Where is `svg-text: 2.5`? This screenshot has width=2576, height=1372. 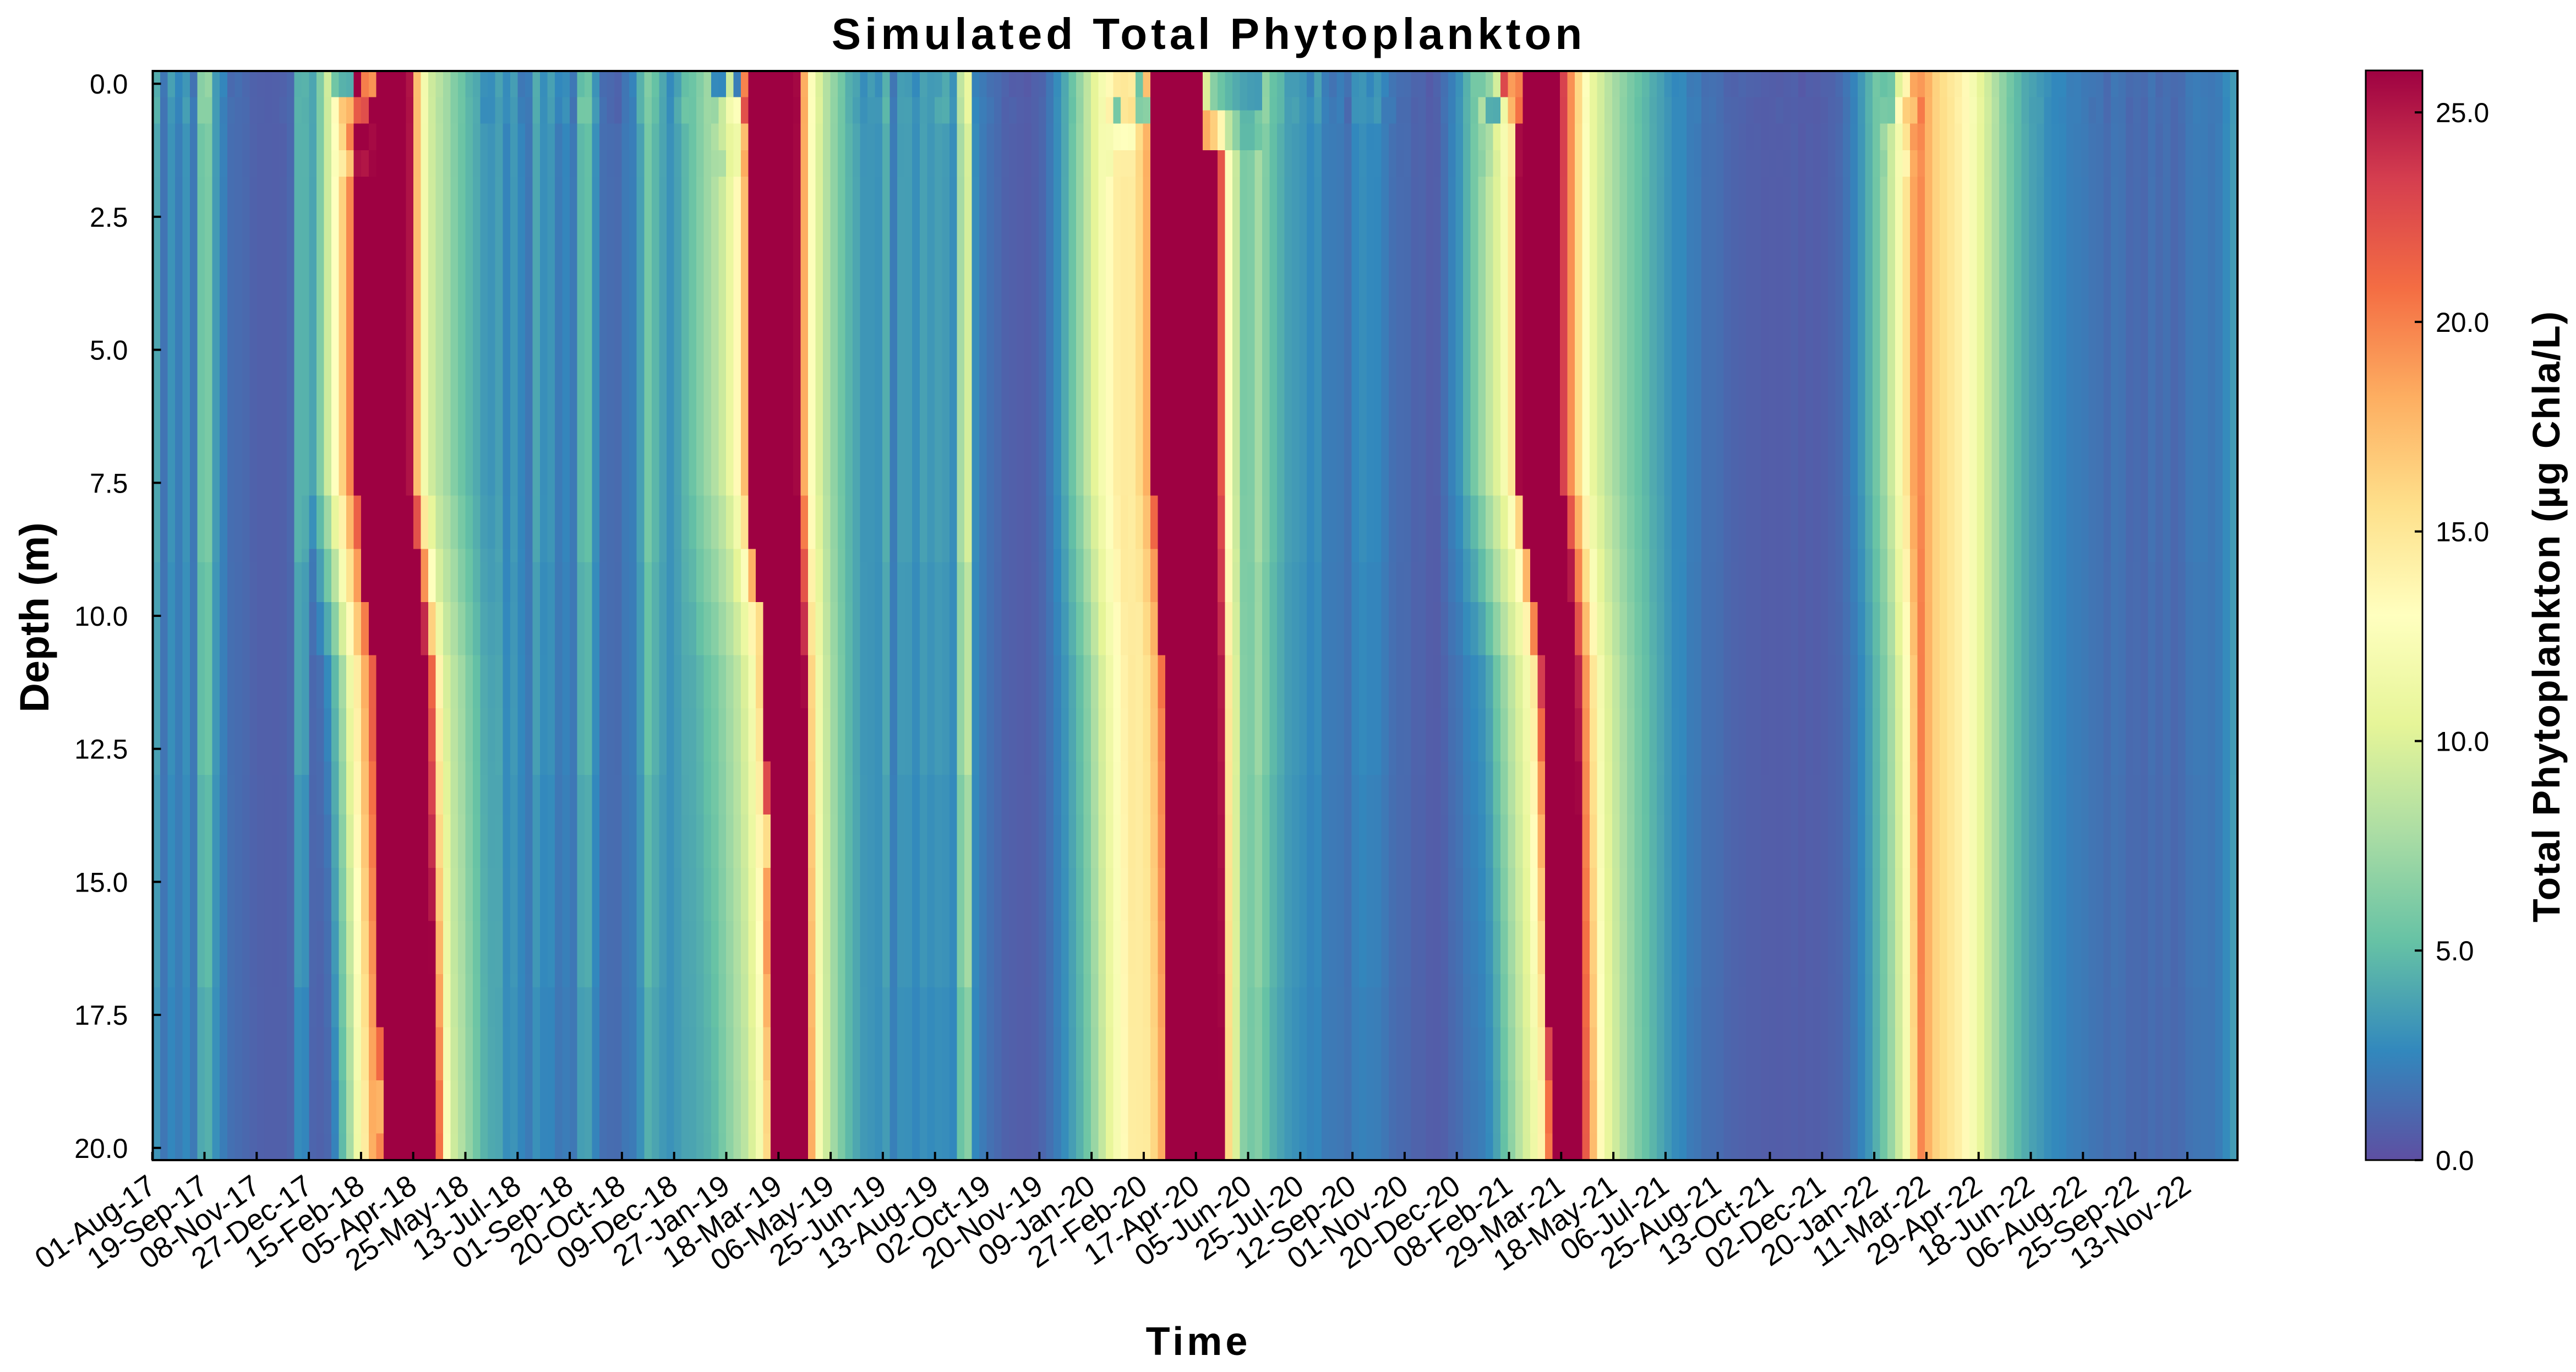
svg-text: 2.5 is located at coordinates (109, 218).